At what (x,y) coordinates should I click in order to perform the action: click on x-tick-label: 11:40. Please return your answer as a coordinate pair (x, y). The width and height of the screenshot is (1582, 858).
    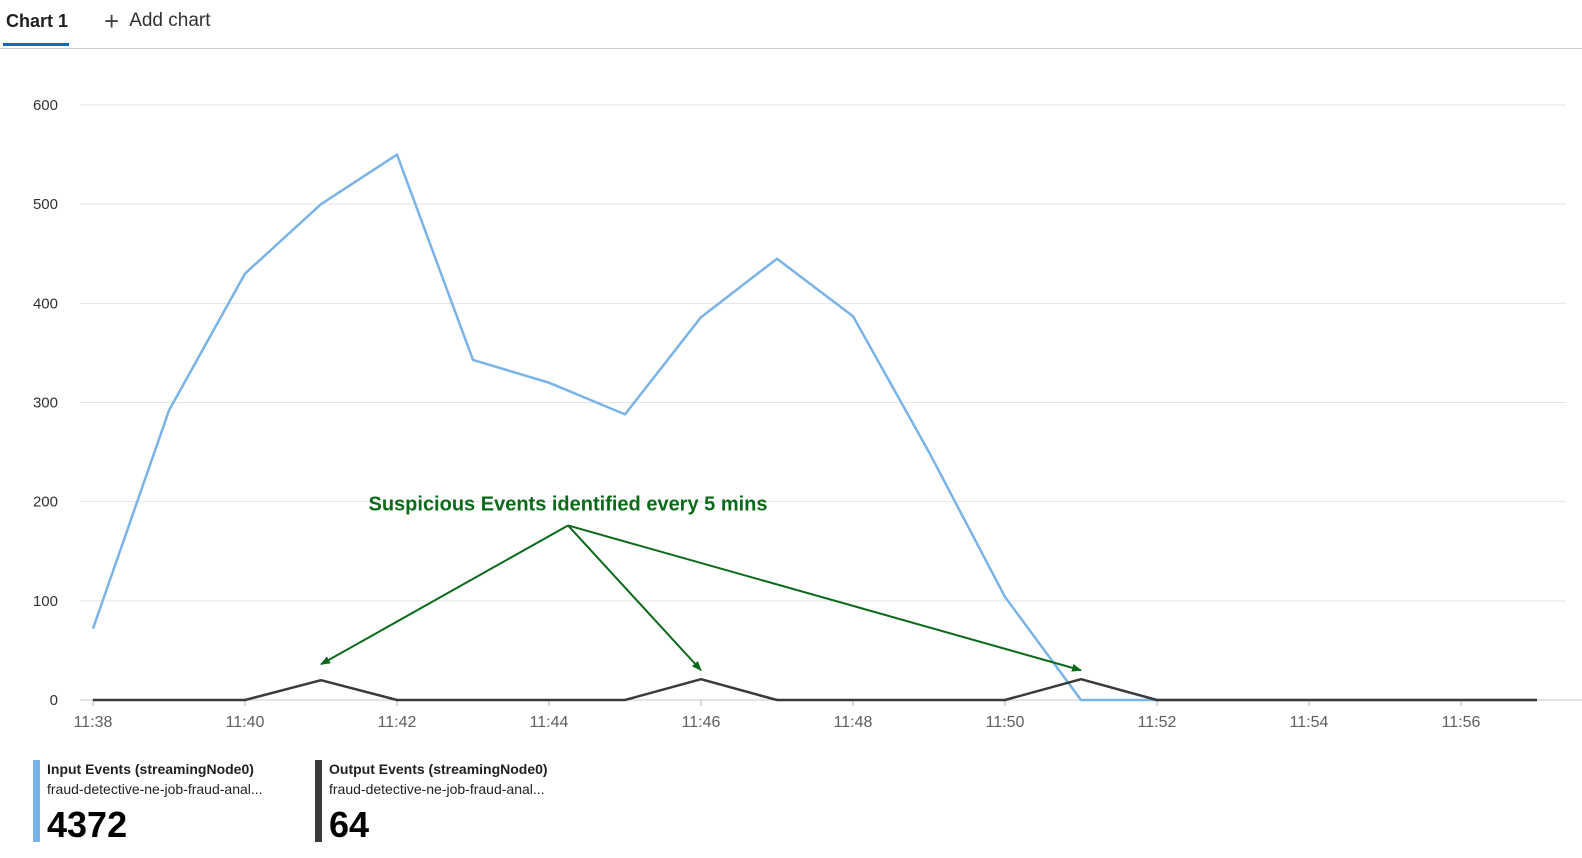
    Looking at the image, I should click on (245, 722).